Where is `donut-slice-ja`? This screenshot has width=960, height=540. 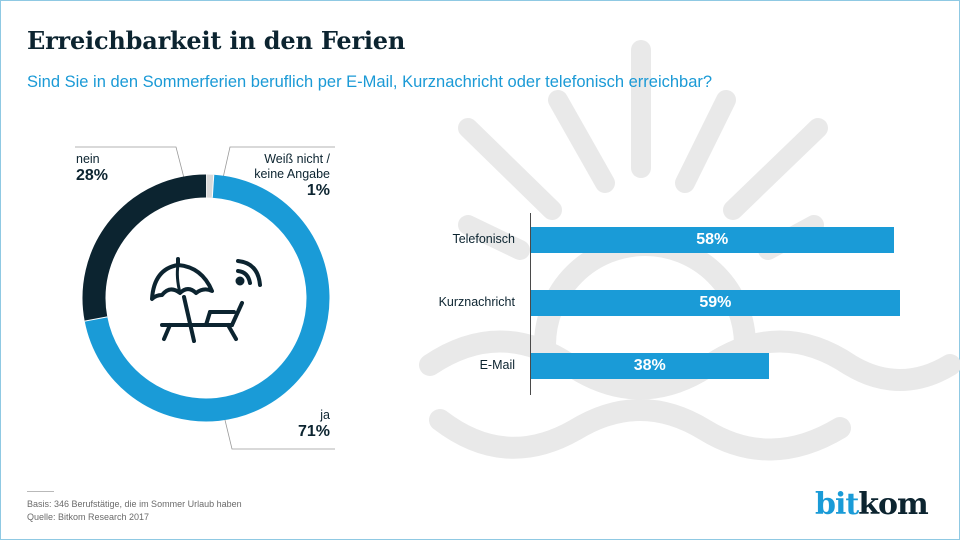 donut-slice-ja is located at coordinates (207, 298).